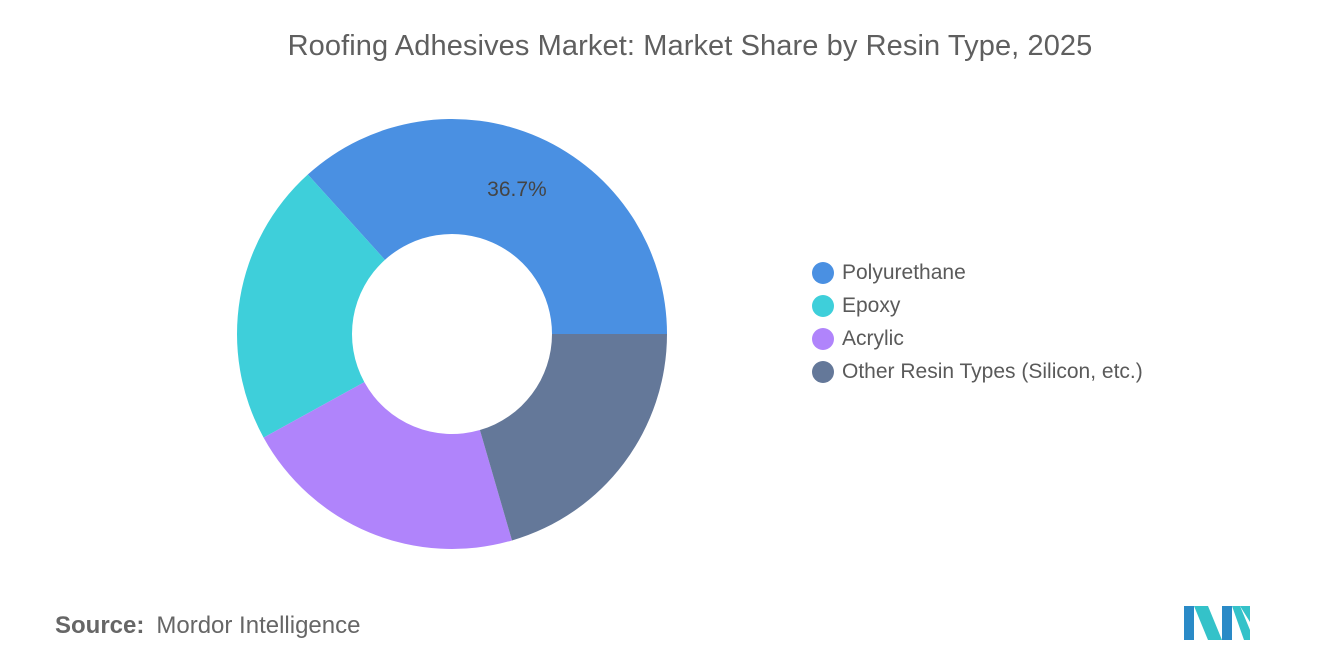 This screenshot has width=1320, height=665. What do you see at coordinates (1217, 623) in the screenshot?
I see `mordor-intelligence-logo` at bounding box center [1217, 623].